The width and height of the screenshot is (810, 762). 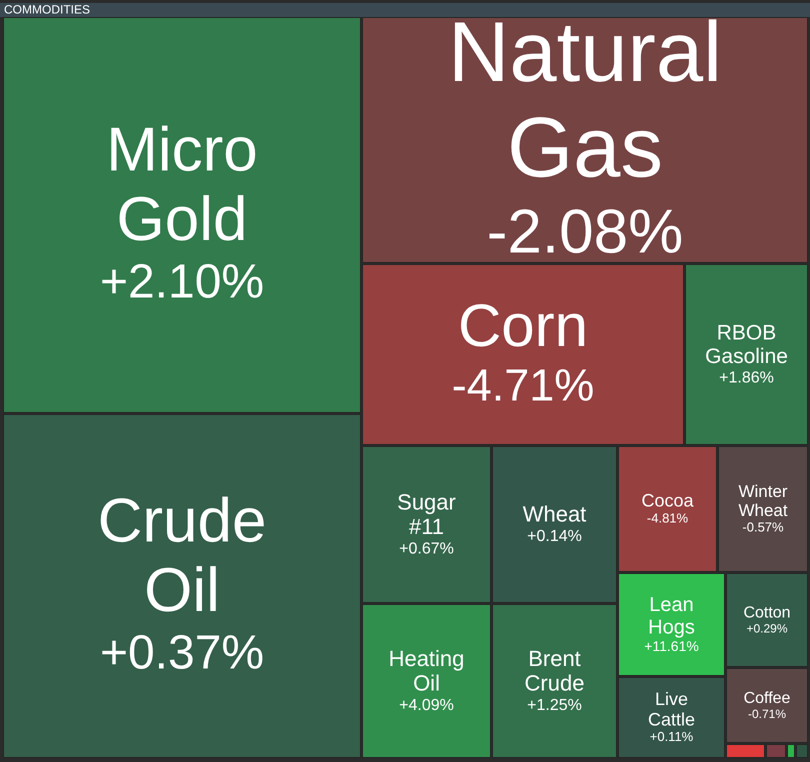 What do you see at coordinates (182, 555) in the screenshot?
I see `category-label: Crude Oil` at bounding box center [182, 555].